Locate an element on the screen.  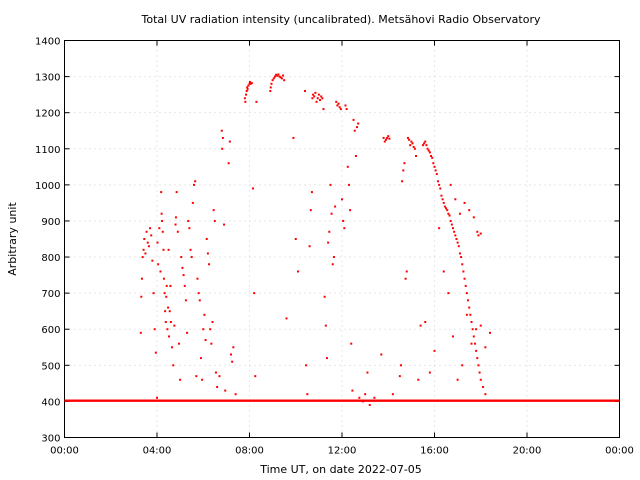
y-tick-label: 900 is located at coordinates (50, 222).